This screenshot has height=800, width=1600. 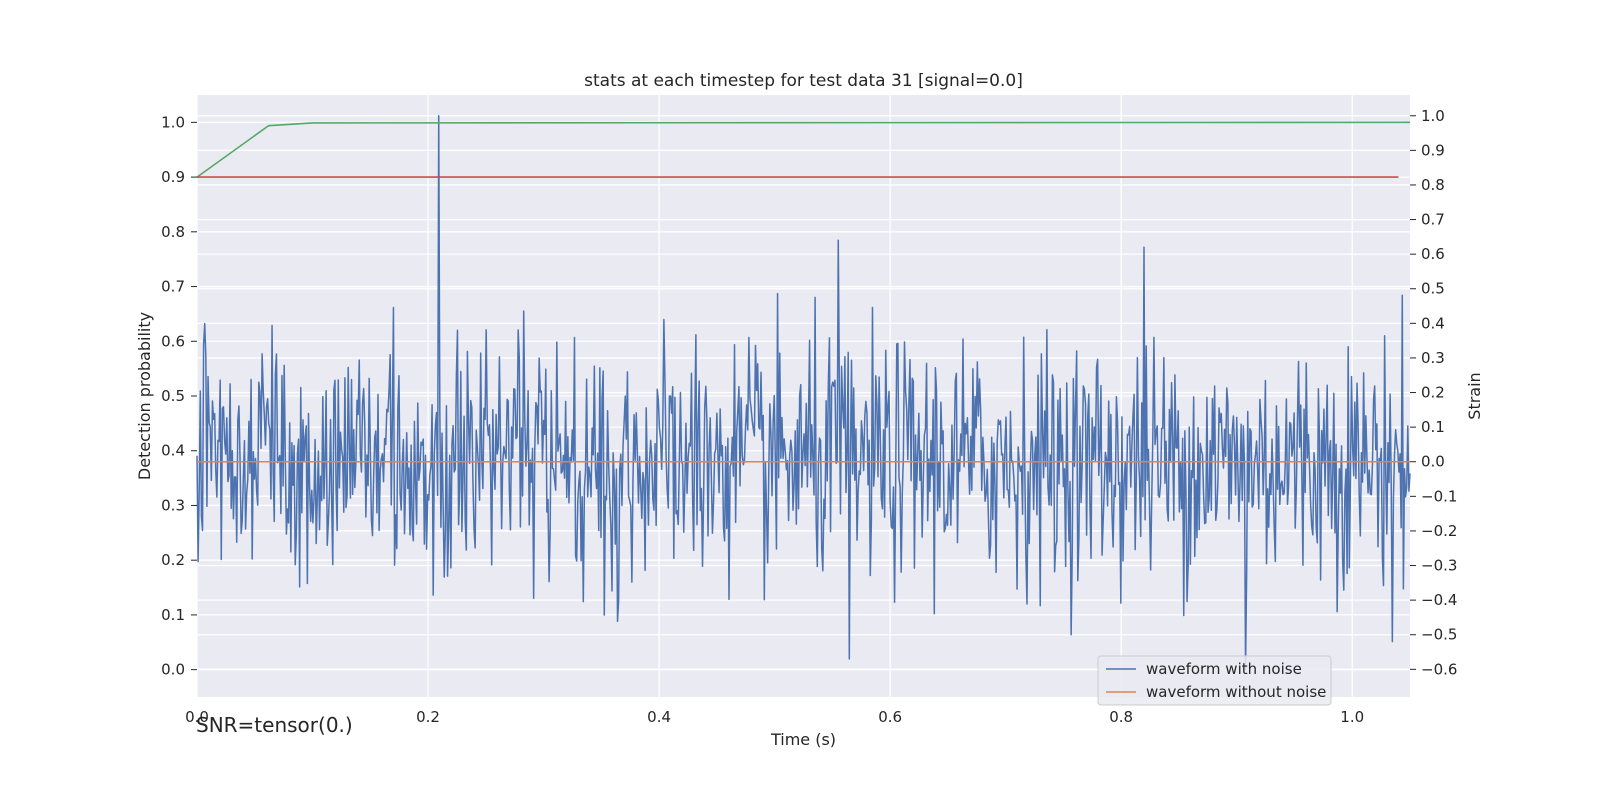 What do you see at coordinates (173, 287) in the screenshot?
I see `y-left-tick-label: 0.7` at bounding box center [173, 287].